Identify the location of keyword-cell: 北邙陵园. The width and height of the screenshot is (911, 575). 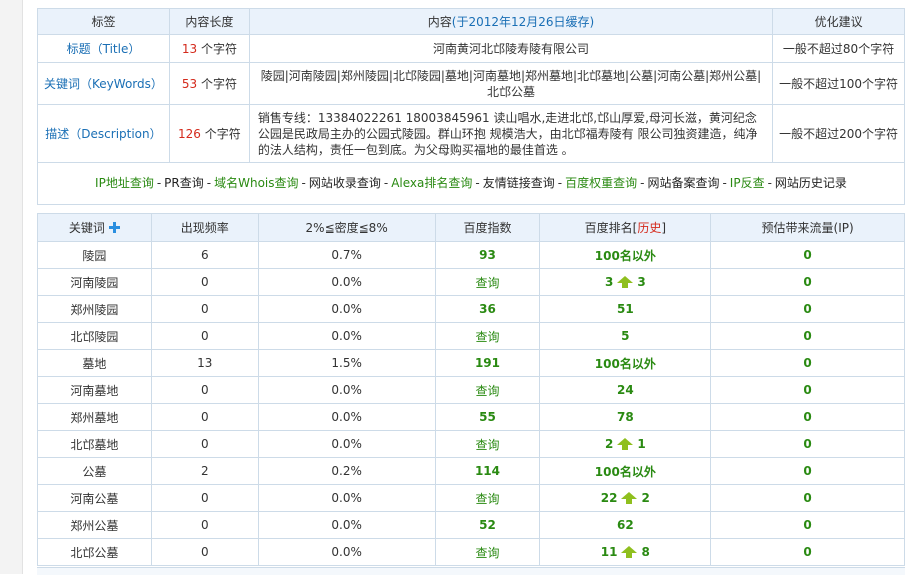
(94, 336).